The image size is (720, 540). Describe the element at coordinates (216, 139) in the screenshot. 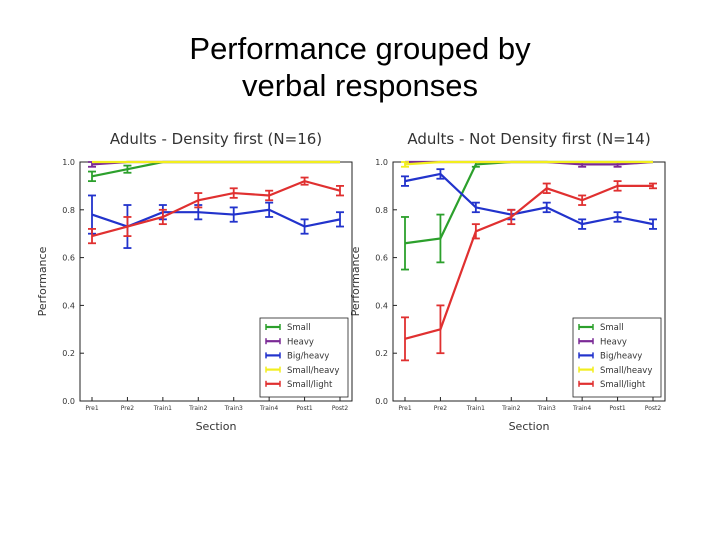

I see `chart-title: Adults - Density first (N=16)` at that location.